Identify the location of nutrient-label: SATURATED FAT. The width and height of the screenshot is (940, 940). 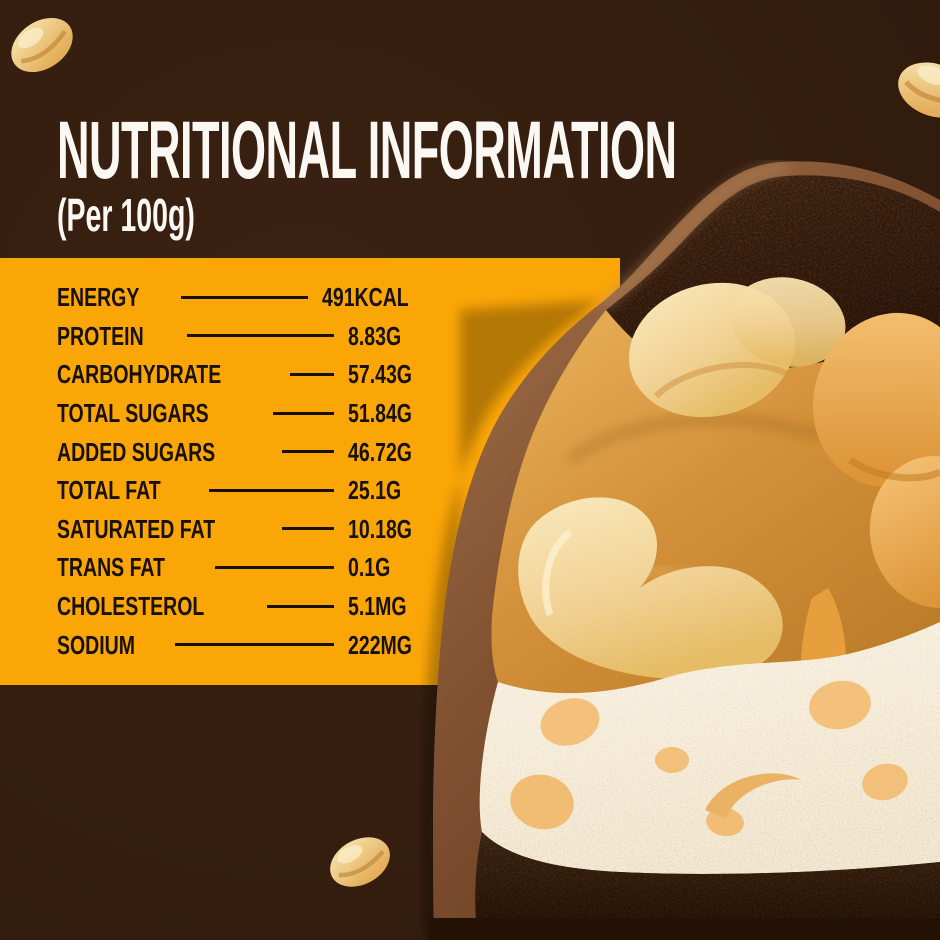
(136, 528).